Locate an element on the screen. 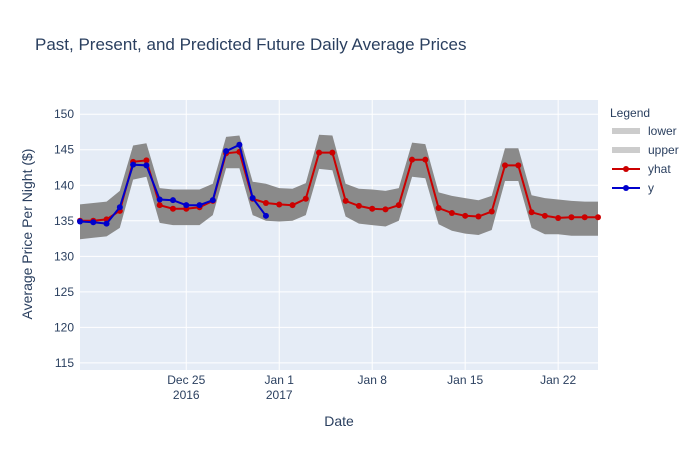 The image size is (700, 450). legend-label-upper: upper is located at coordinates (663, 150).